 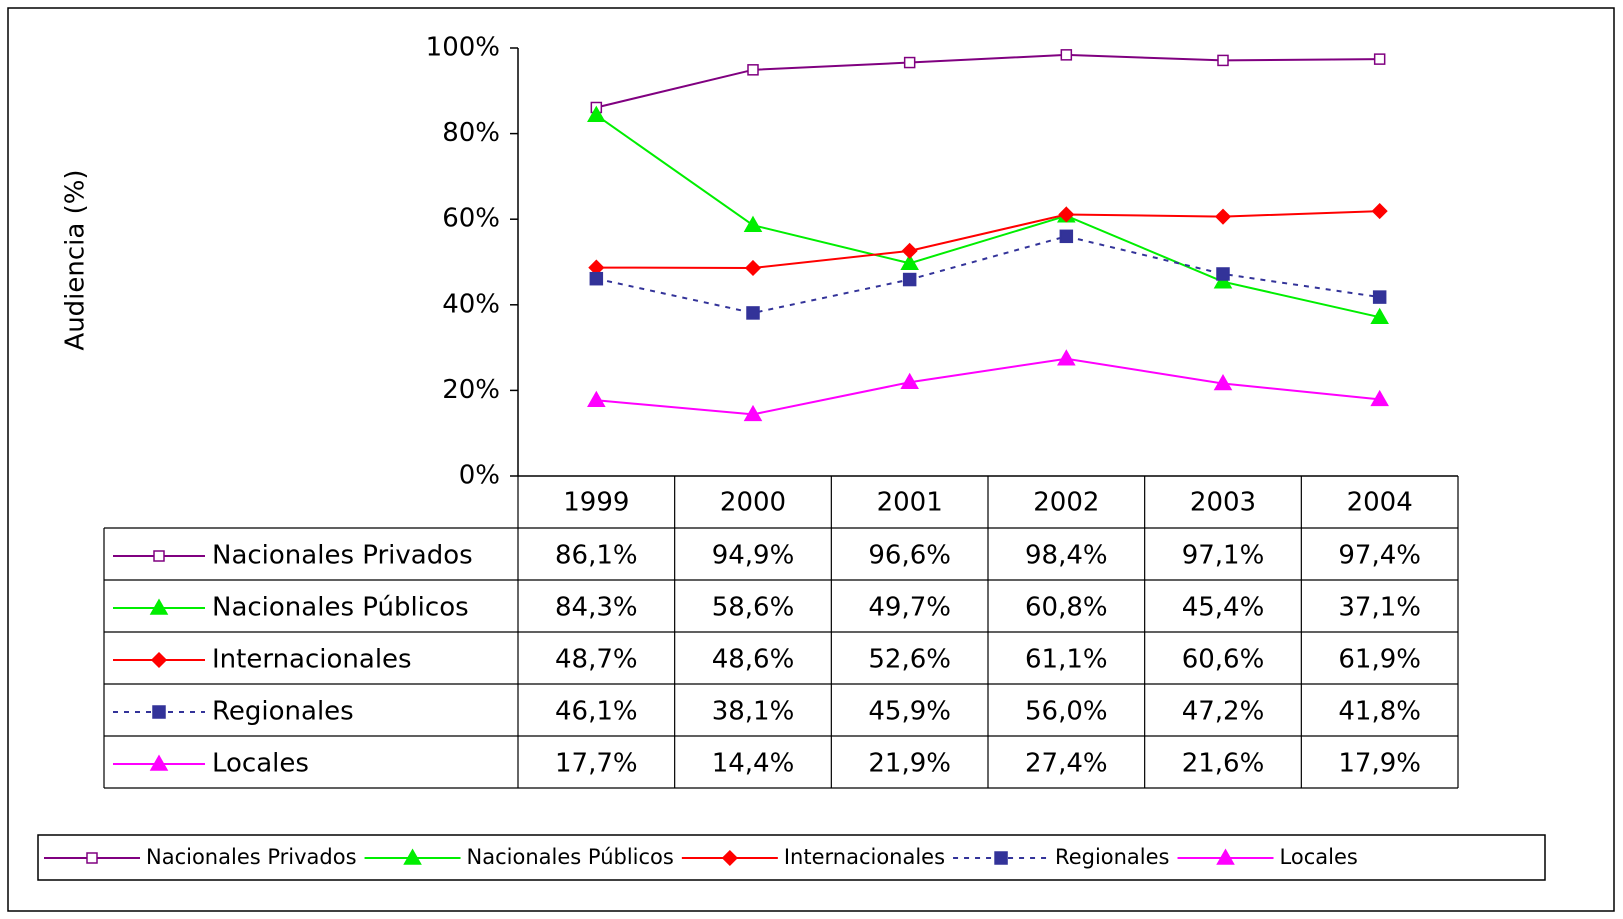 I want to click on table-cell: 46,1%, so click(x=596, y=712).